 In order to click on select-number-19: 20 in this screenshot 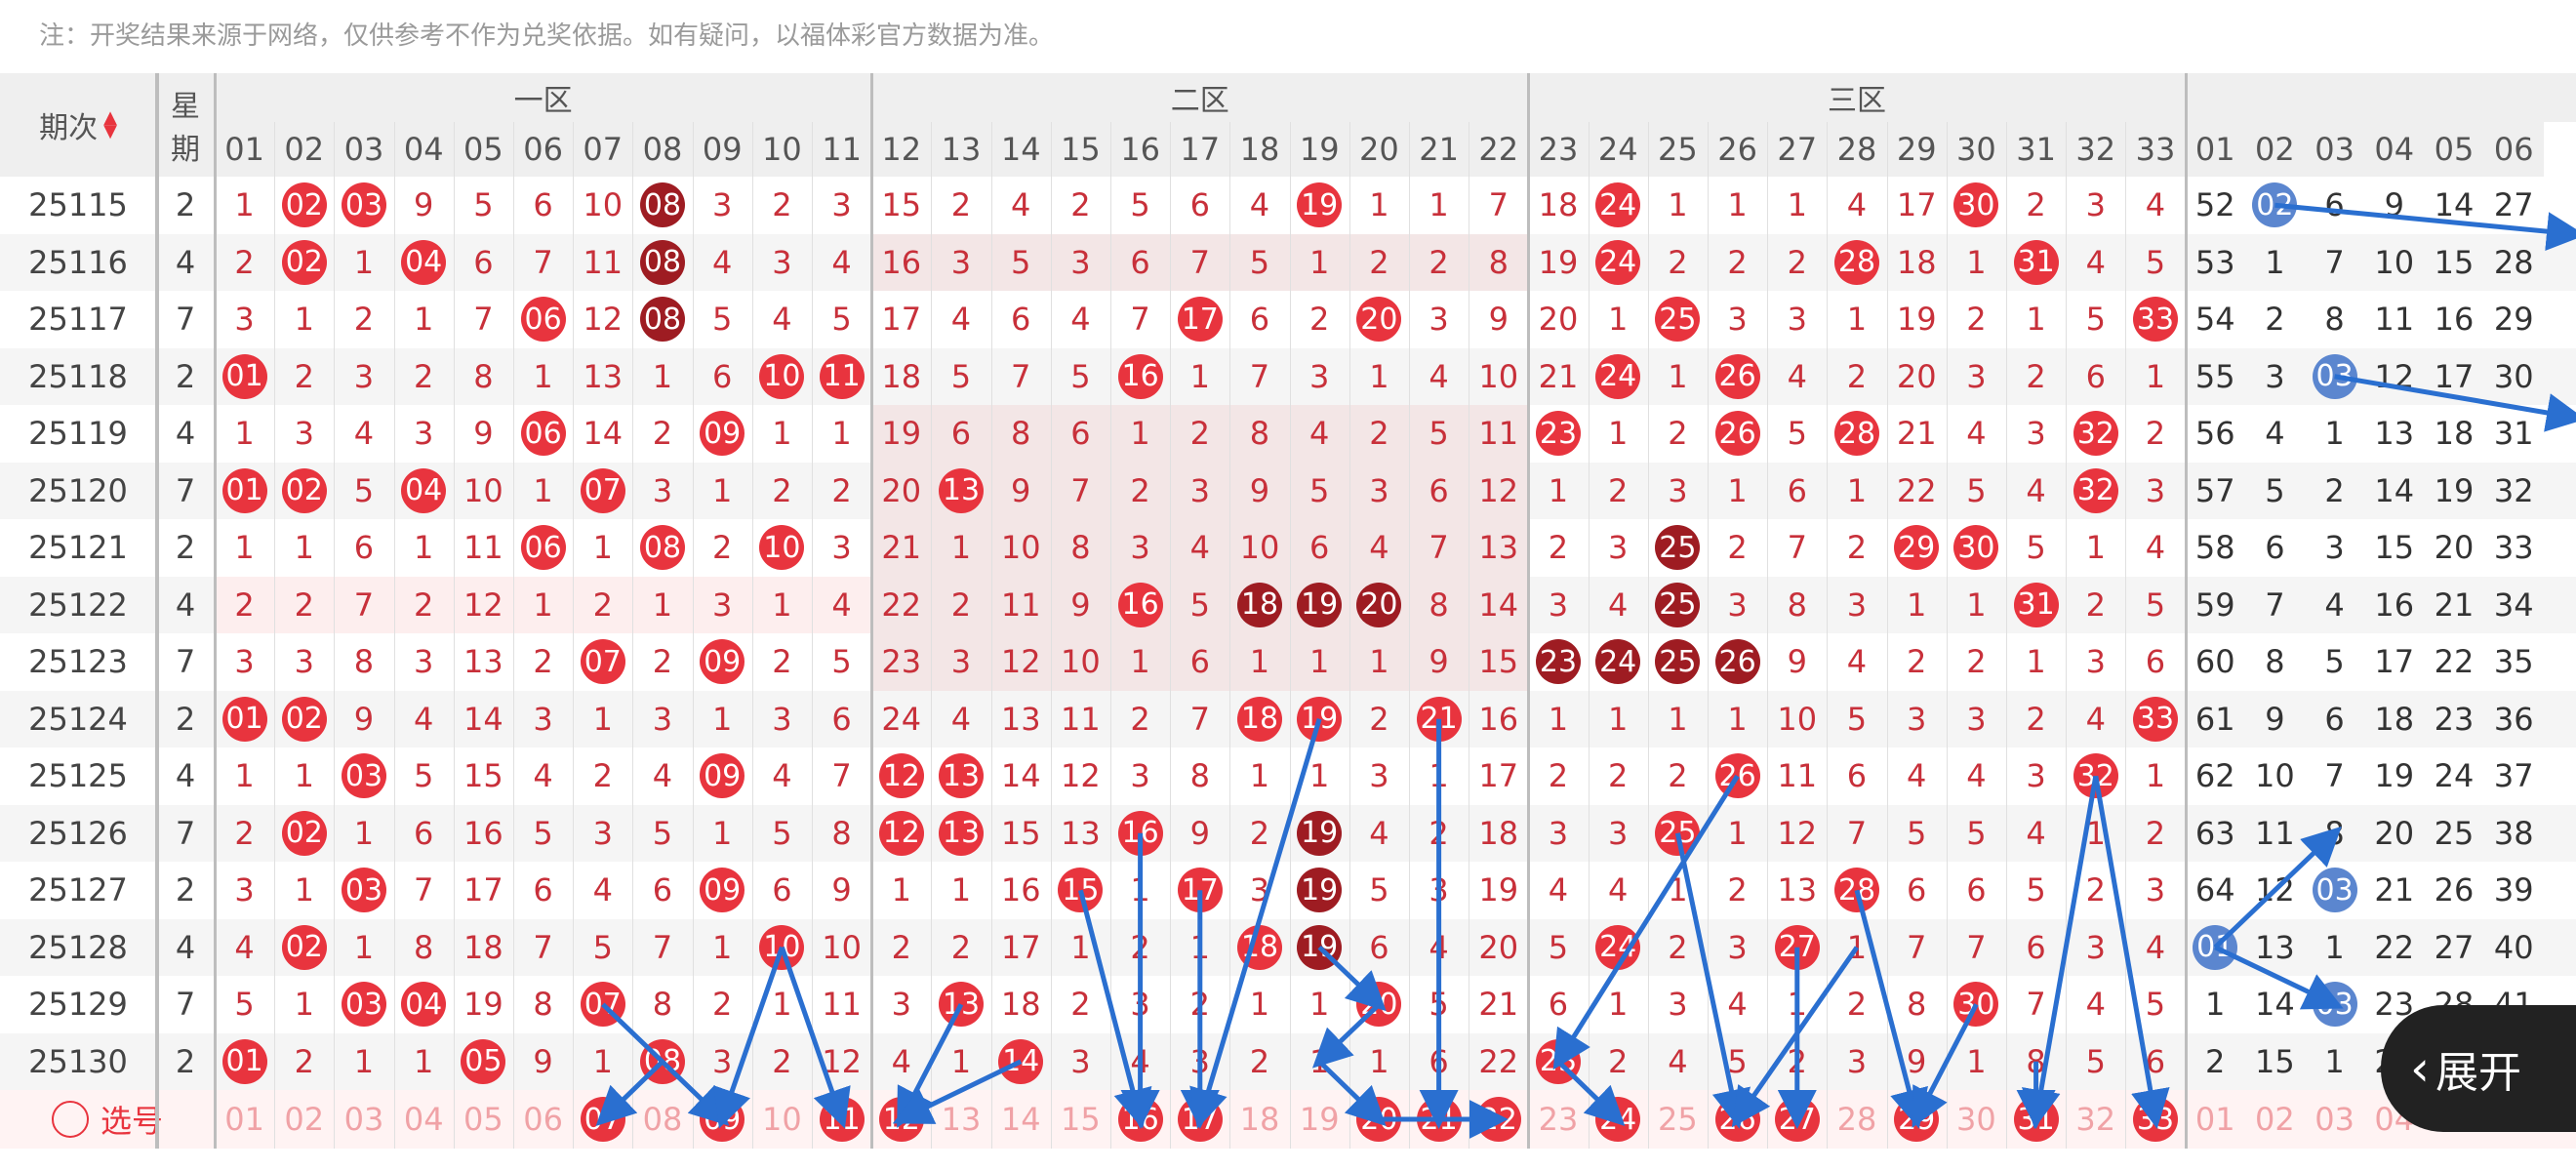, I will do `click(1379, 1119)`.